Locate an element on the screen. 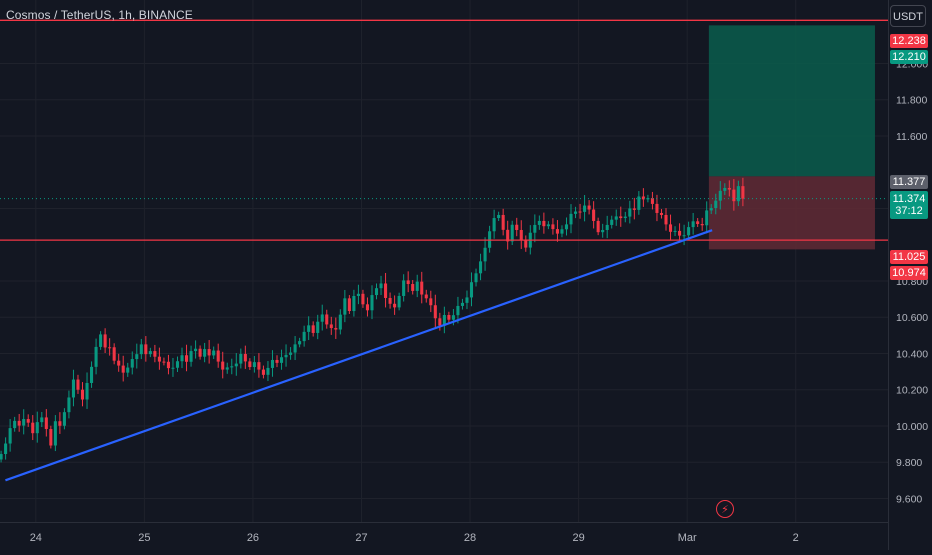 The height and width of the screenshot is (555, 932). y-tick-label: 10.600 is located at coordinates (912, 318).